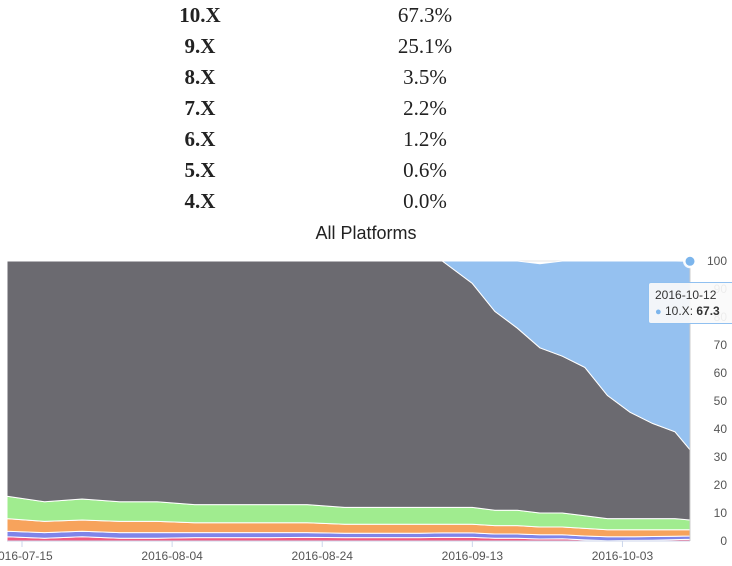 The height and width of the screenshot is (566, 732). What do you see at coordinates (717, 261) in the screenshot?
I see `y-tick-label: 100` at bounding box center [717, 261].